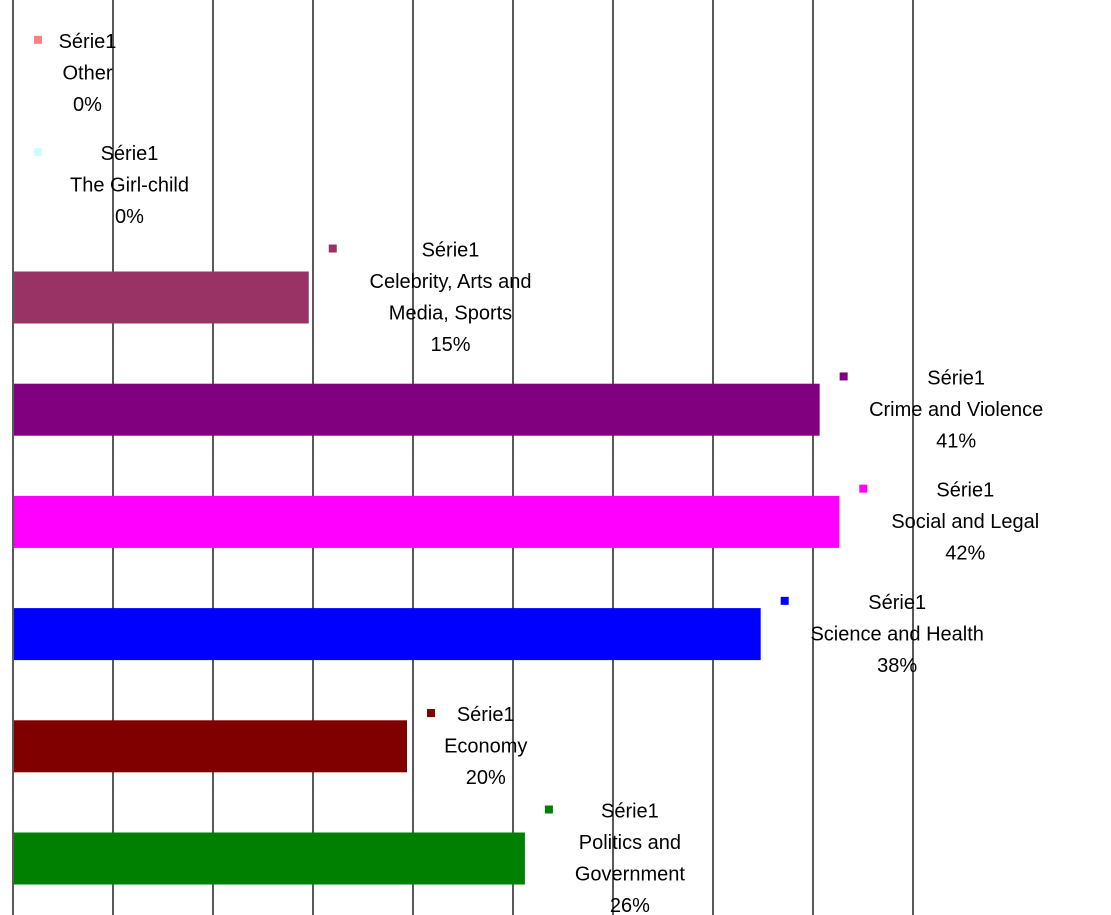  What do you see at coordinates (450, 345) in the screenshot?
I see `data-label-percent: 15%` at bounding box center [450, 345].